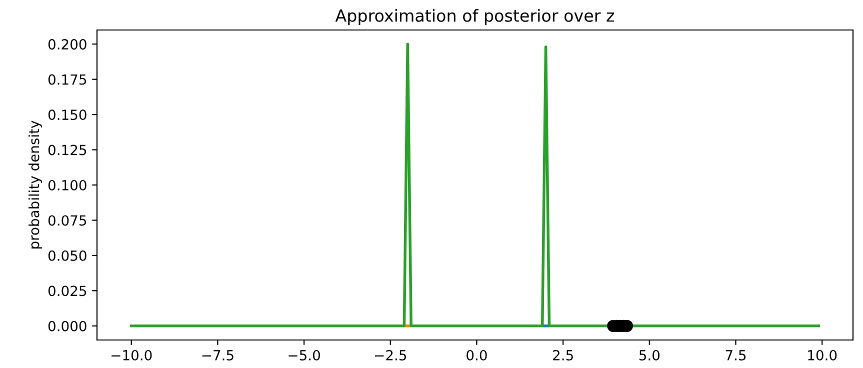 Image resolution: width=863 pixels, height=368 pixels. I want to click on x-tick-label: 2.5, so click(563, 355).